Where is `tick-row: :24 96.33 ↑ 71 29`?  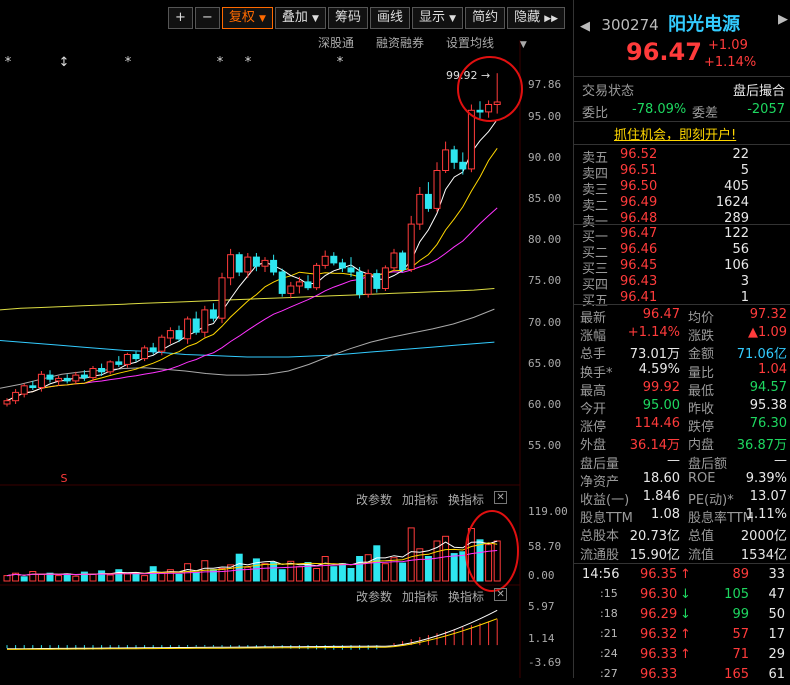
tick-row: :24 96.33 ↑ 71 29 is located at coordinates (682, 656).